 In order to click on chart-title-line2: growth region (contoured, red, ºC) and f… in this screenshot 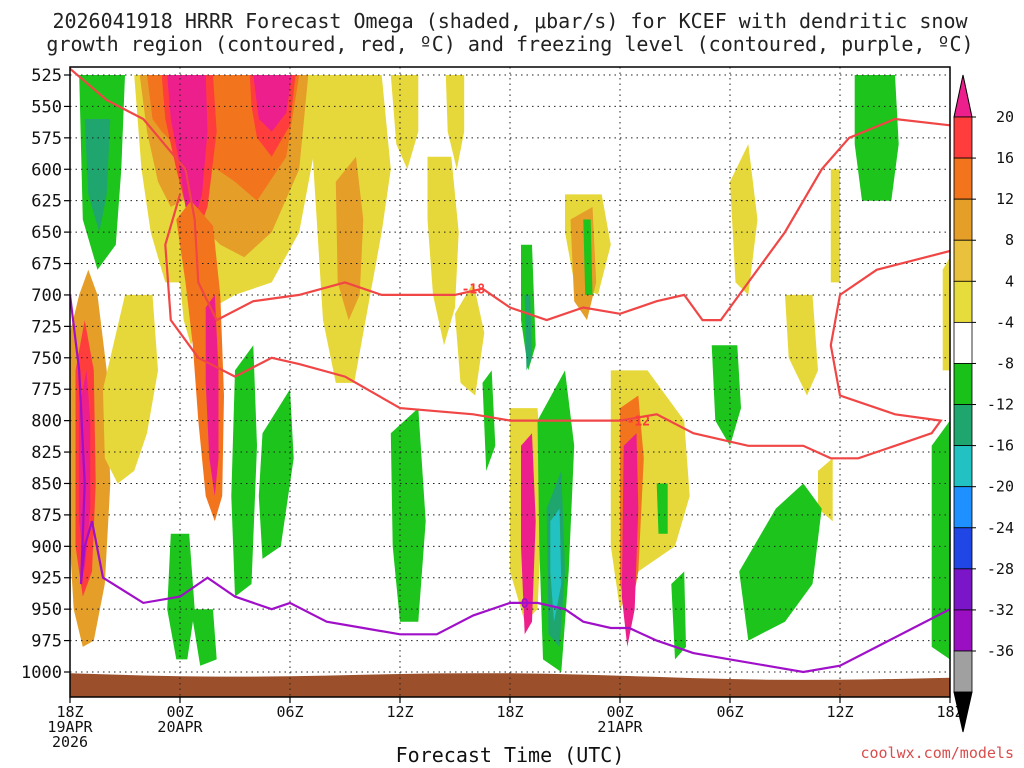, I will do `click(509, 44)`.